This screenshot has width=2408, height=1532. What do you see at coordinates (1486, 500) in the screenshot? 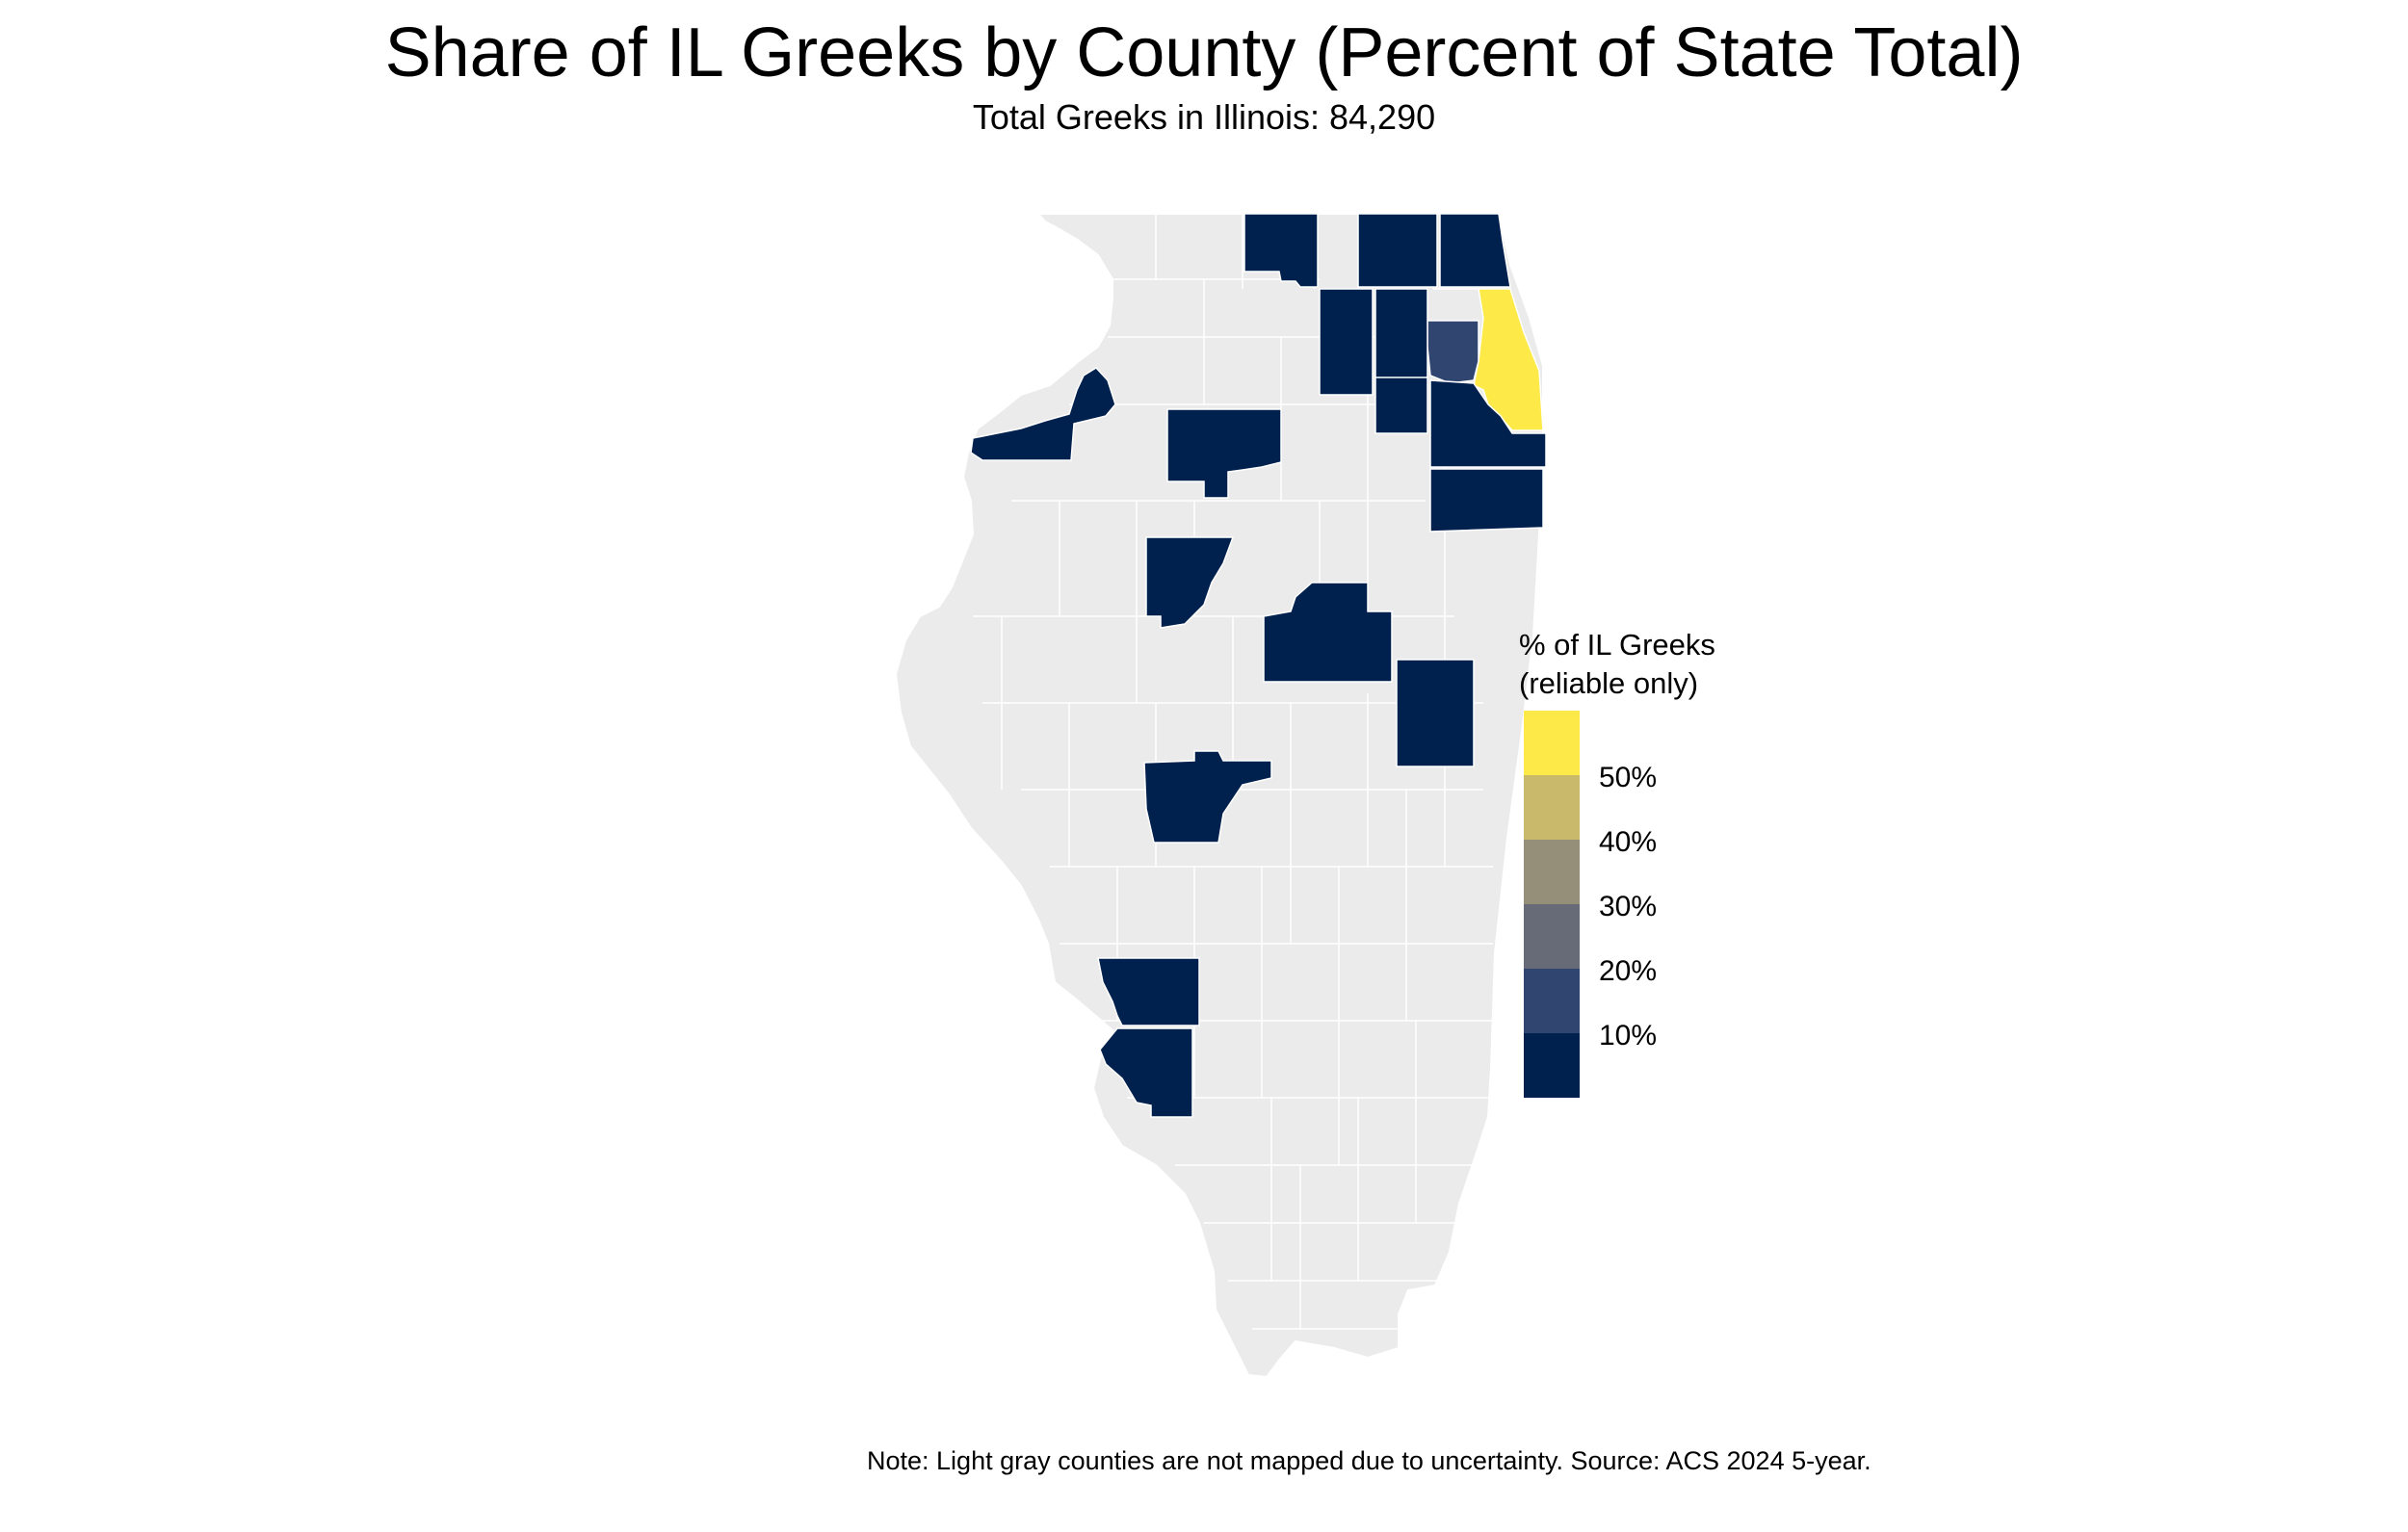
I see `county-grundy-kankakee` at bounding box center [1486, 500].